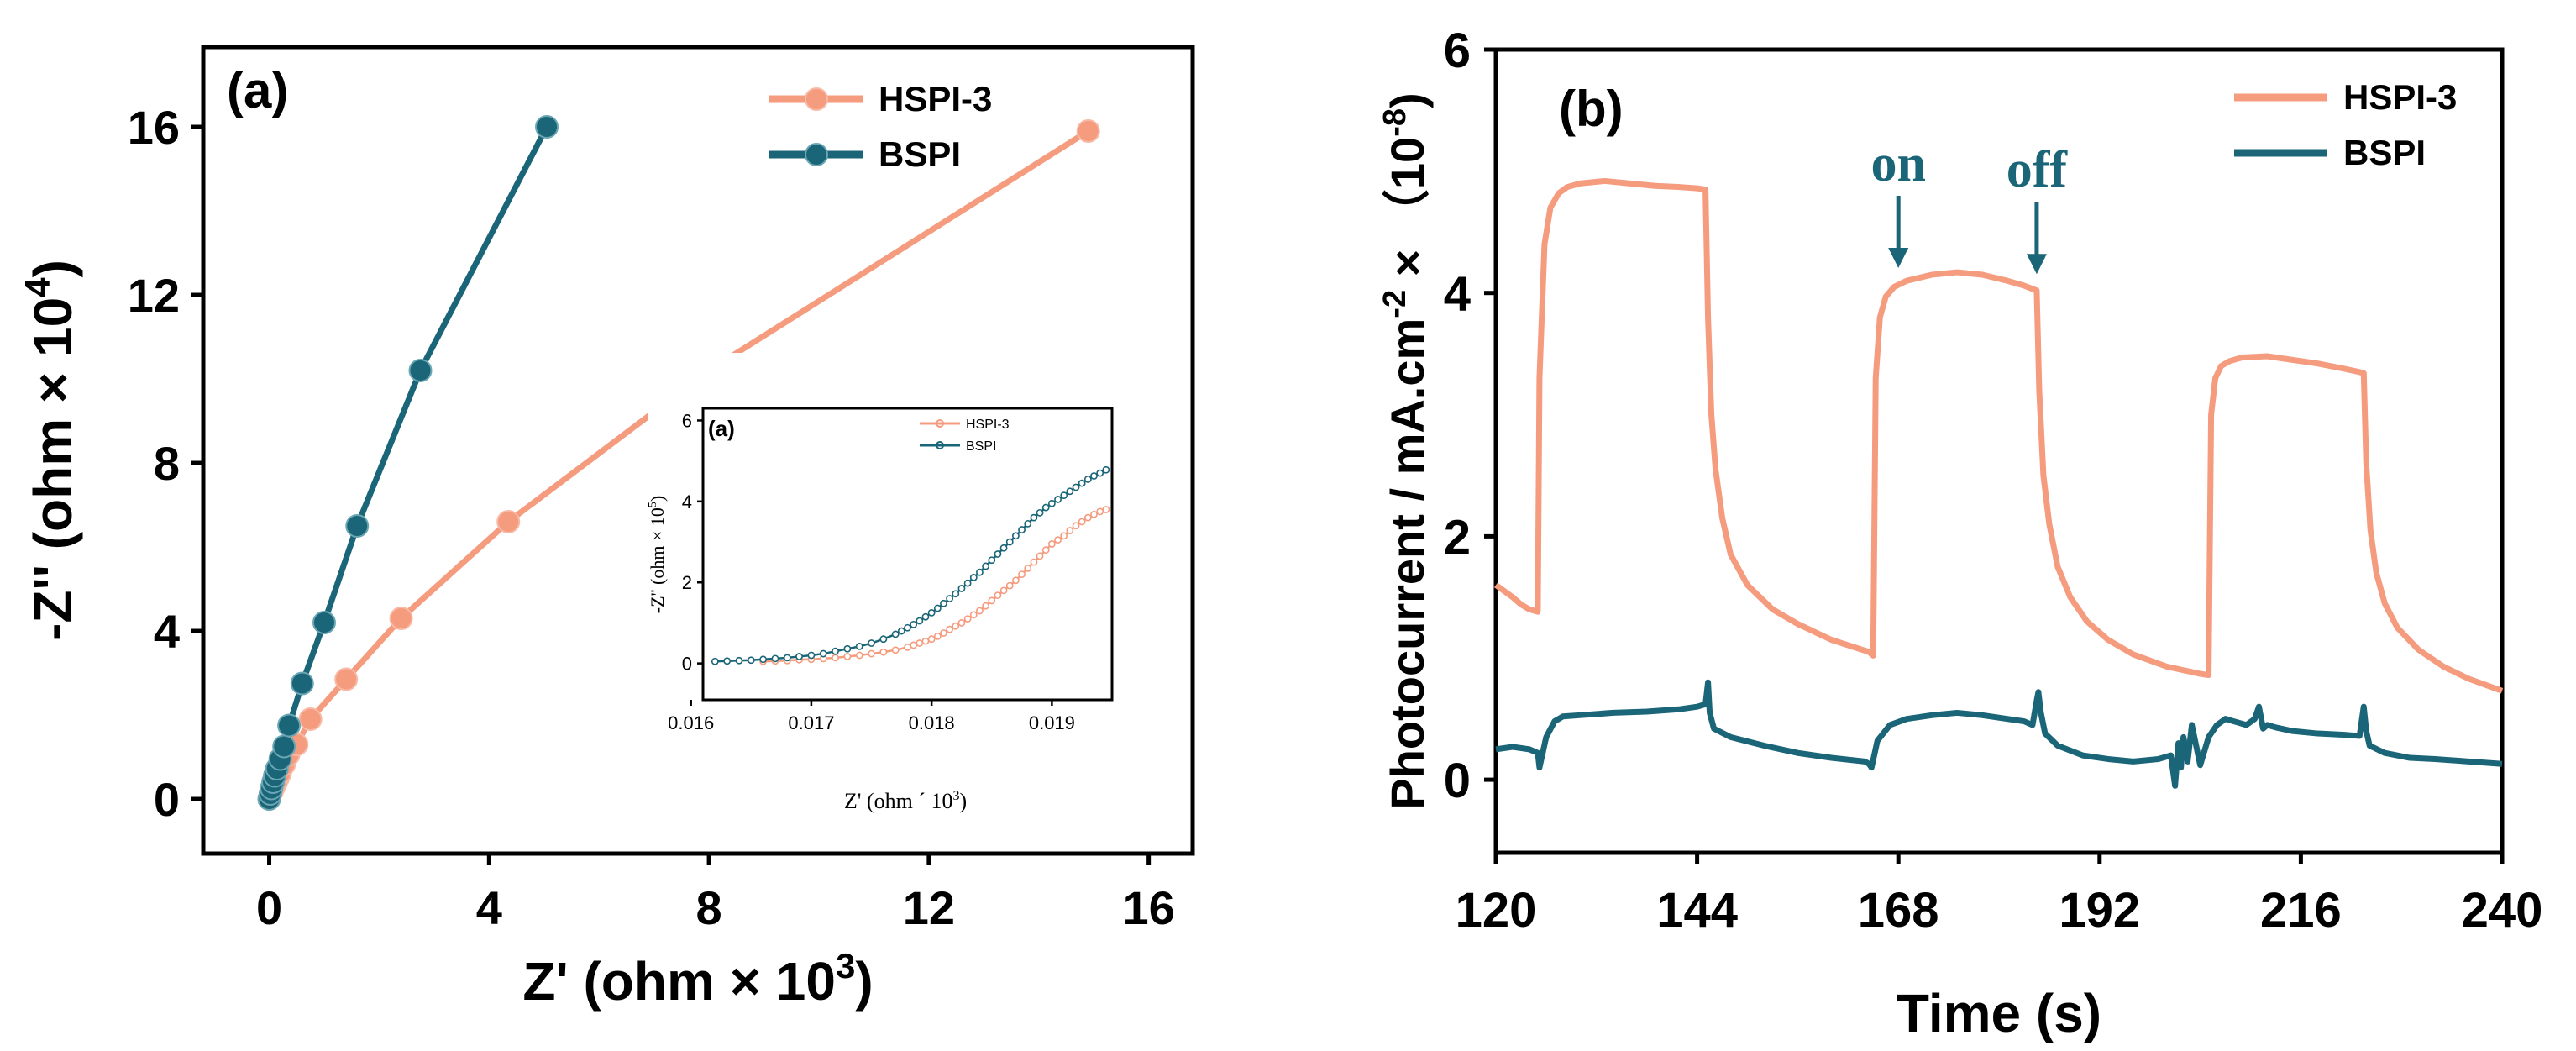 This screenshot has height=1051, width=2576. Describe the element at coordinates (687, 420) in the screenshot. I see `inset-y-tick-label: 6` at that location.